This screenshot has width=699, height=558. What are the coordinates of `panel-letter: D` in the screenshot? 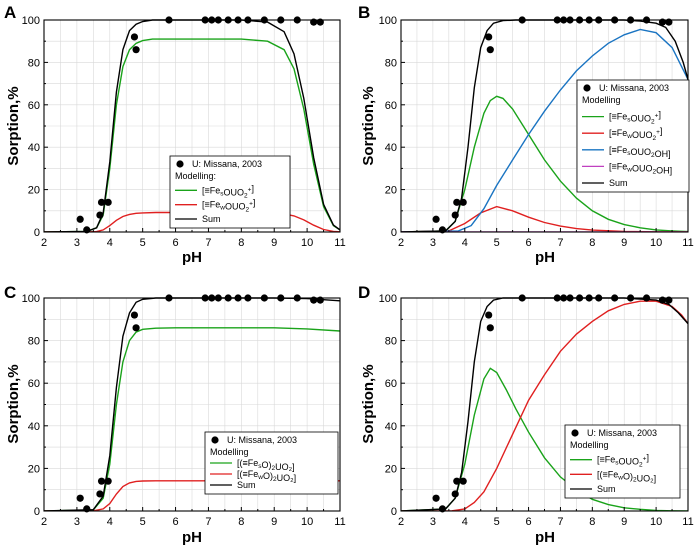 It's located at (364, 292).